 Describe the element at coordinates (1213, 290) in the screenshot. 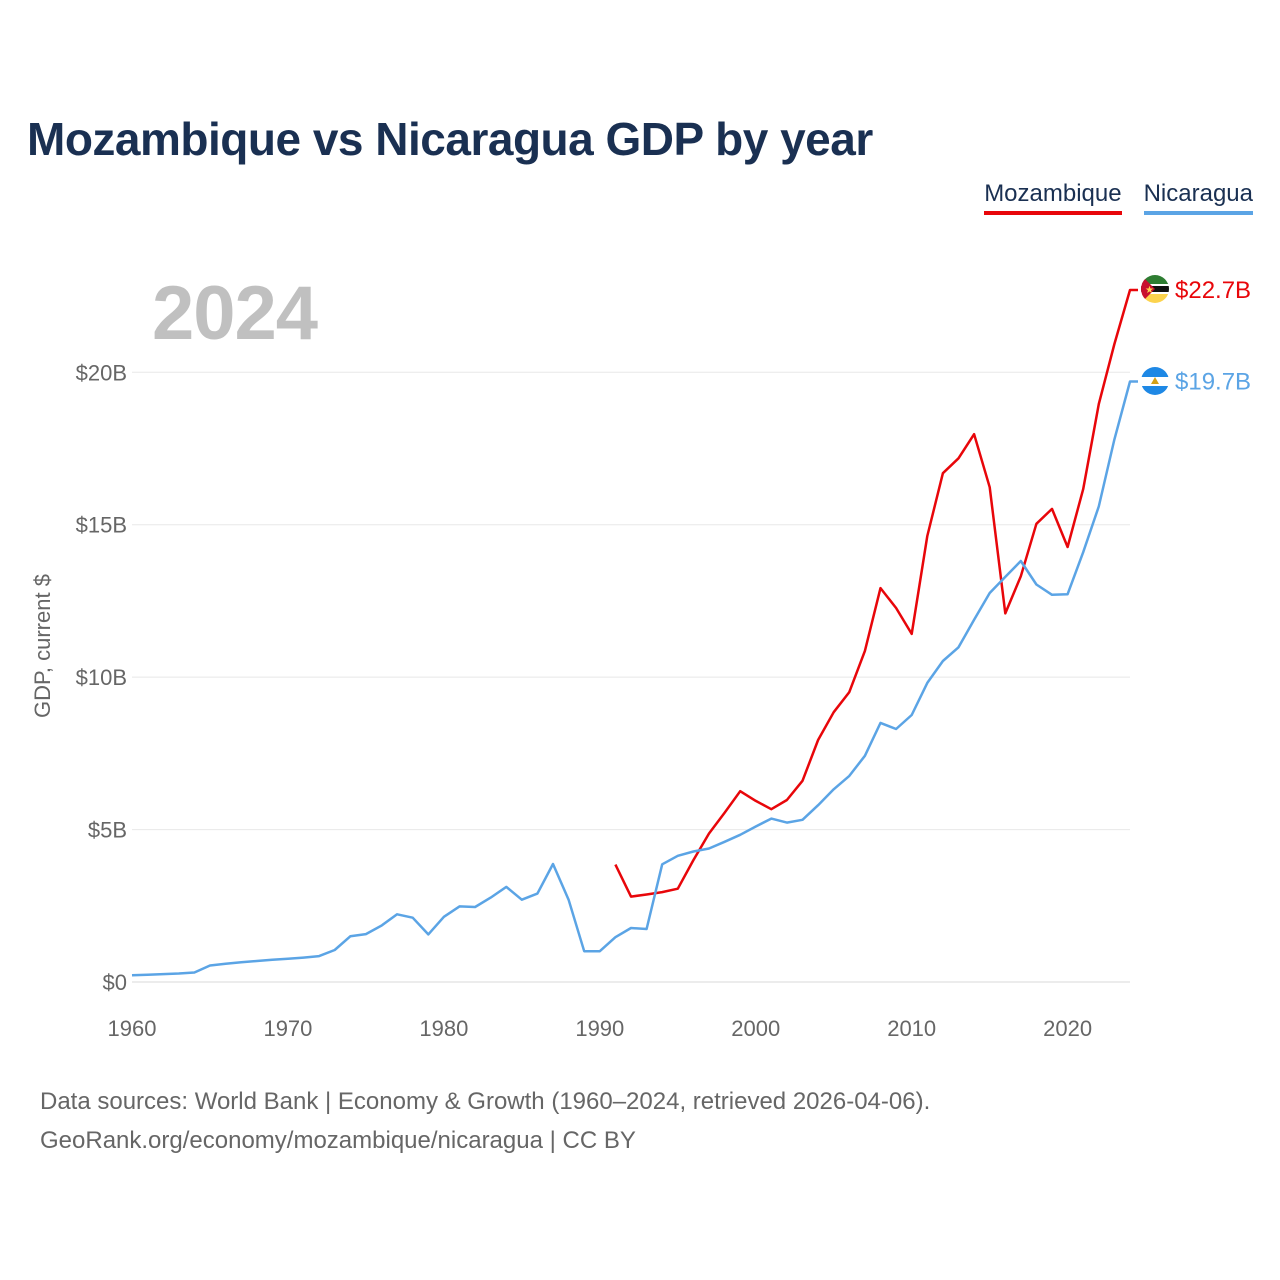

I see `end-value-label-mozambique: $22.7B` at that location.